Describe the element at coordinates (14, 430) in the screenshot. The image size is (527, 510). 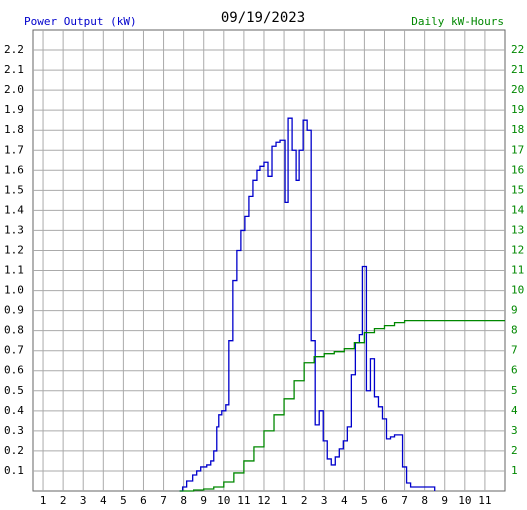
I see `y-tick-label: 0.3` at that location.